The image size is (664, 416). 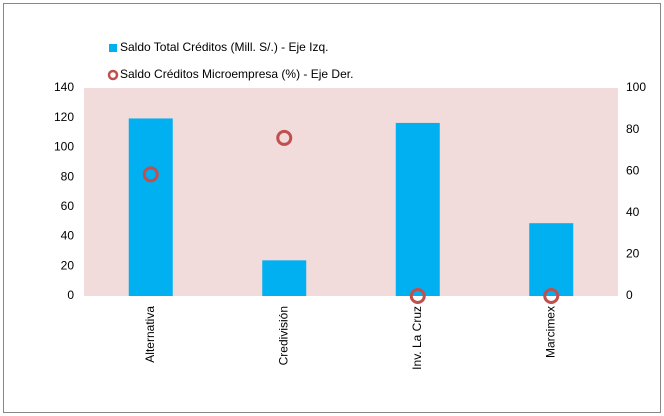 What do you see at coordinates (70, 295) in the screenshot?
I see `y-tick-label: 0` at bounding box center [70, 295].